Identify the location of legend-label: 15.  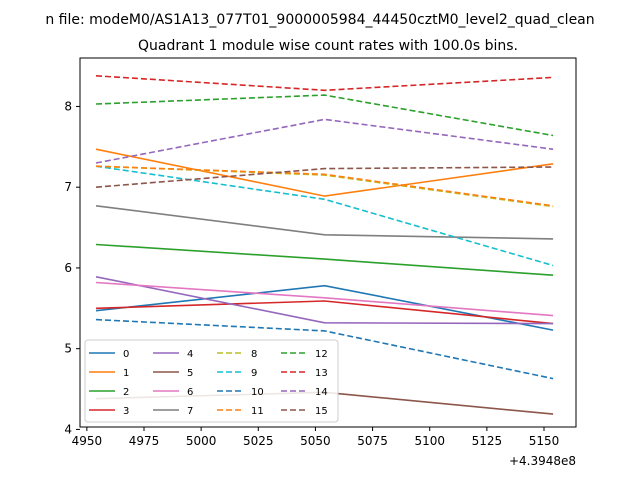
(321, 411).